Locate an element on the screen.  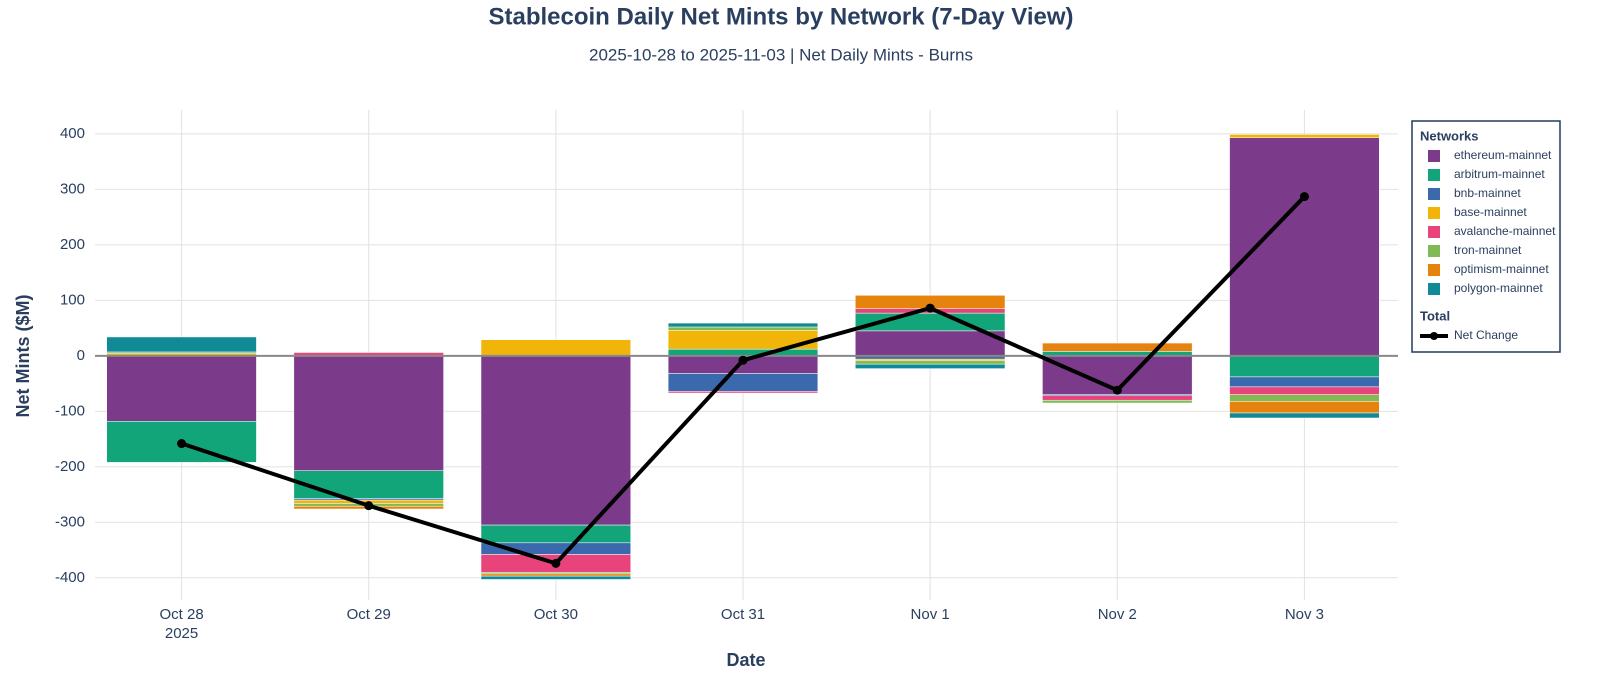
x-tick-label: Oct 30 is located at coordinates (556, 614).